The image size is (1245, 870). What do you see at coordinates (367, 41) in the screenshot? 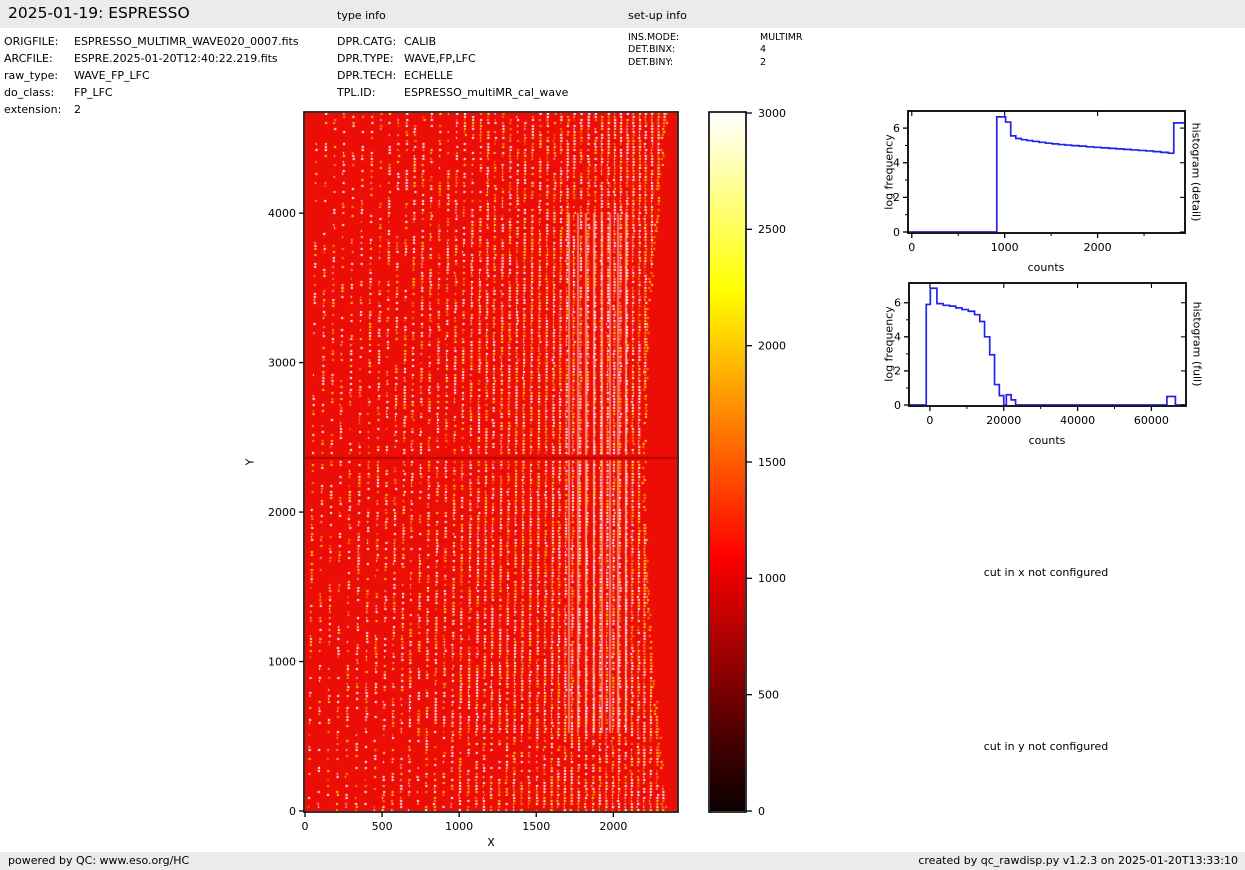
I see `meta-label: DPR.CATG:` at bounding box center [367, 41].